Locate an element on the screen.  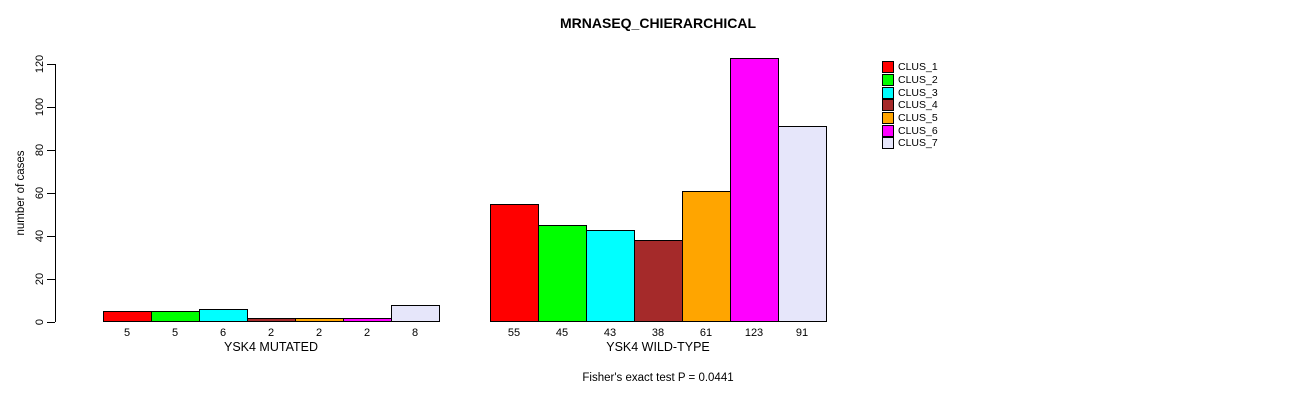
bar-value-label: 45 is located at coordinates (562, 333).